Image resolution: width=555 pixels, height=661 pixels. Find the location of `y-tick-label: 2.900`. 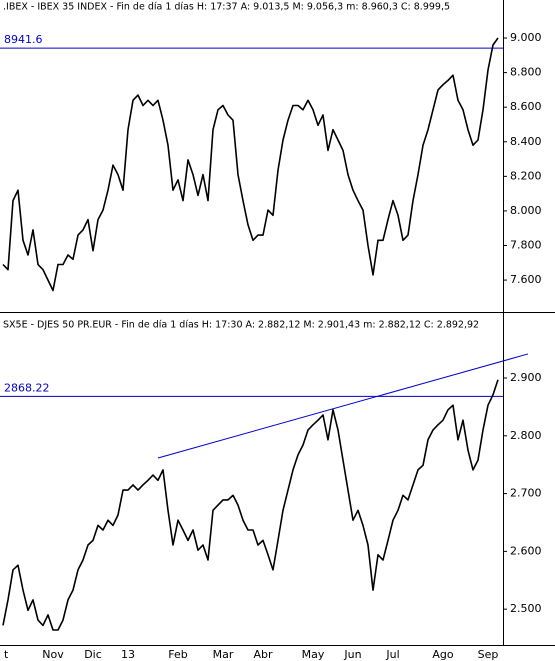

y-tick-label: 2.900 is located at coordinates (526, 377).